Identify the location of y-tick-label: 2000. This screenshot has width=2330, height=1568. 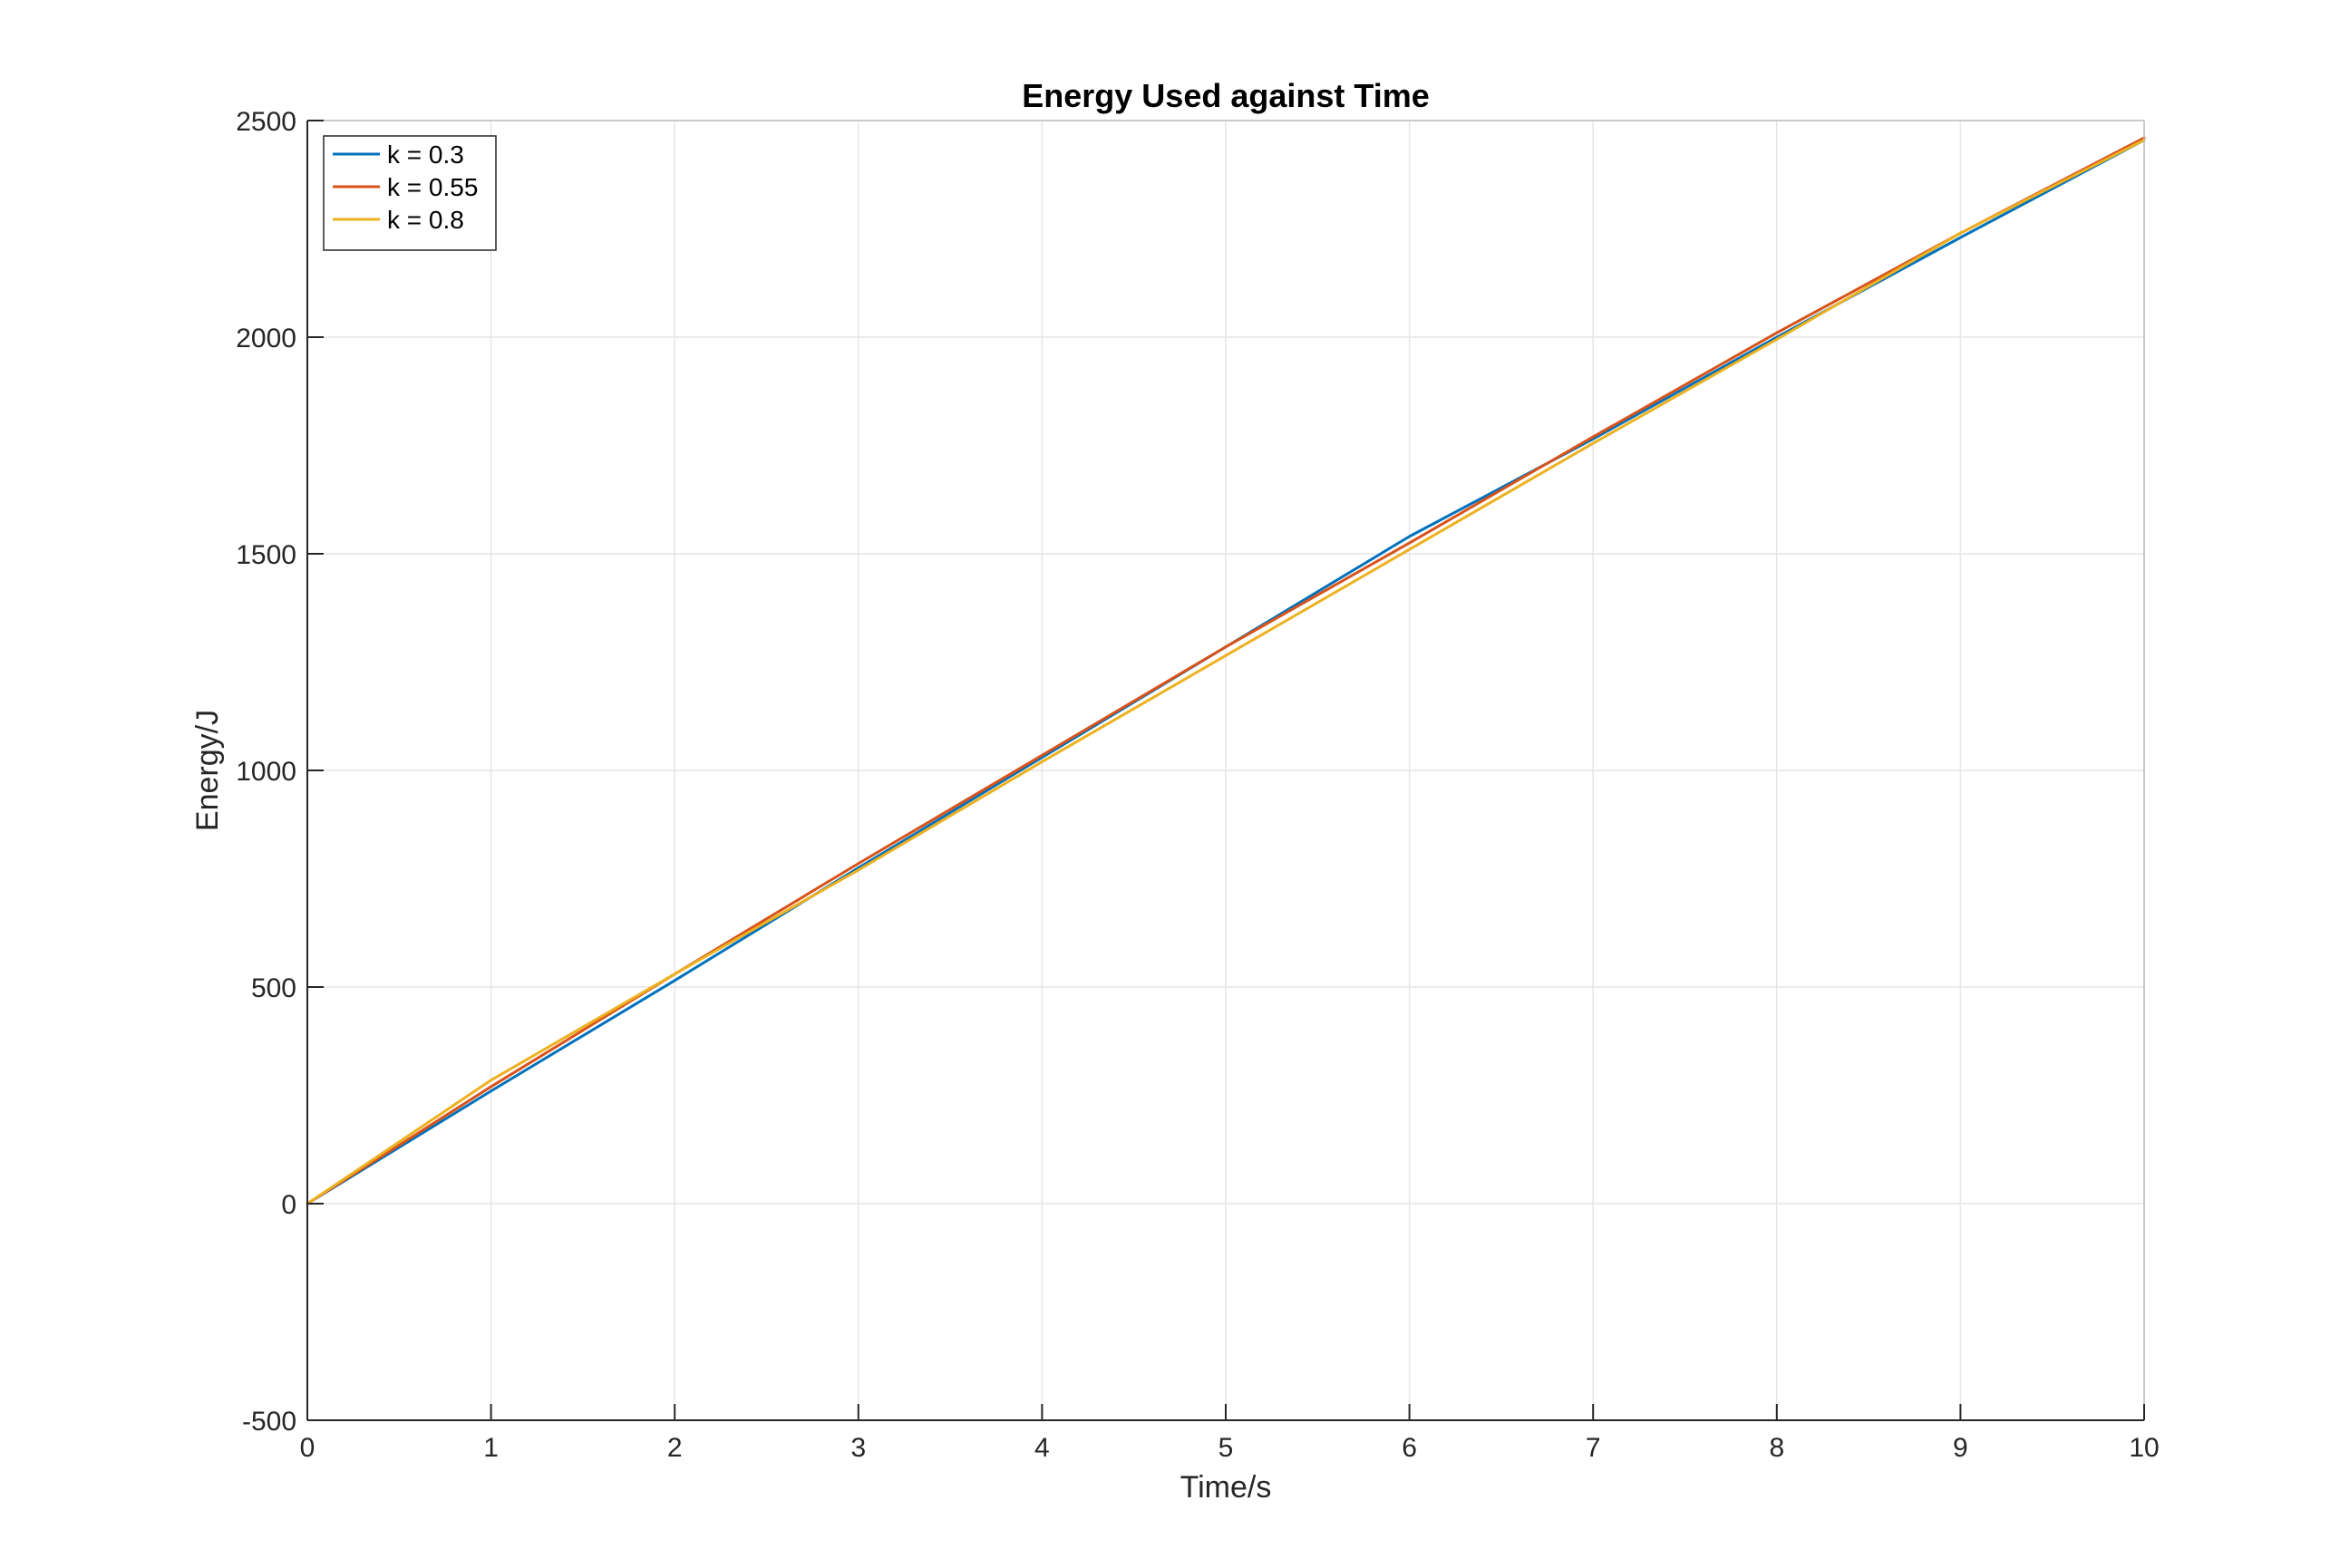
(266, 339).